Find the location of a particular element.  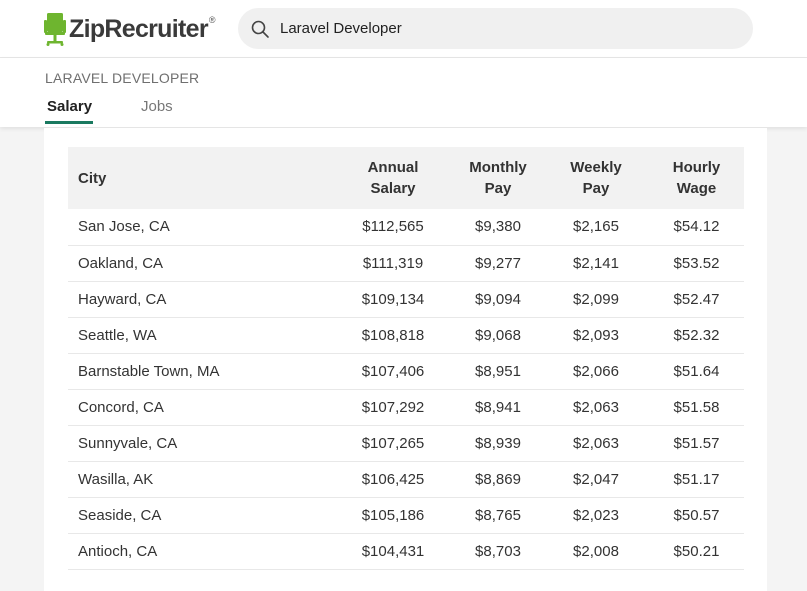

monthly-pay-cell: $9,068 is located at coordinates (498, 335).